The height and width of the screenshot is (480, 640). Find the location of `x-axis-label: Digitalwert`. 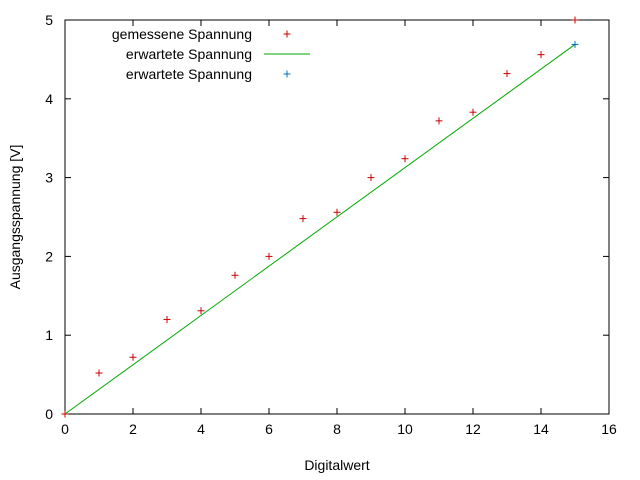

x-axis-label: Digitalwert is located at coordinates (336, 465).